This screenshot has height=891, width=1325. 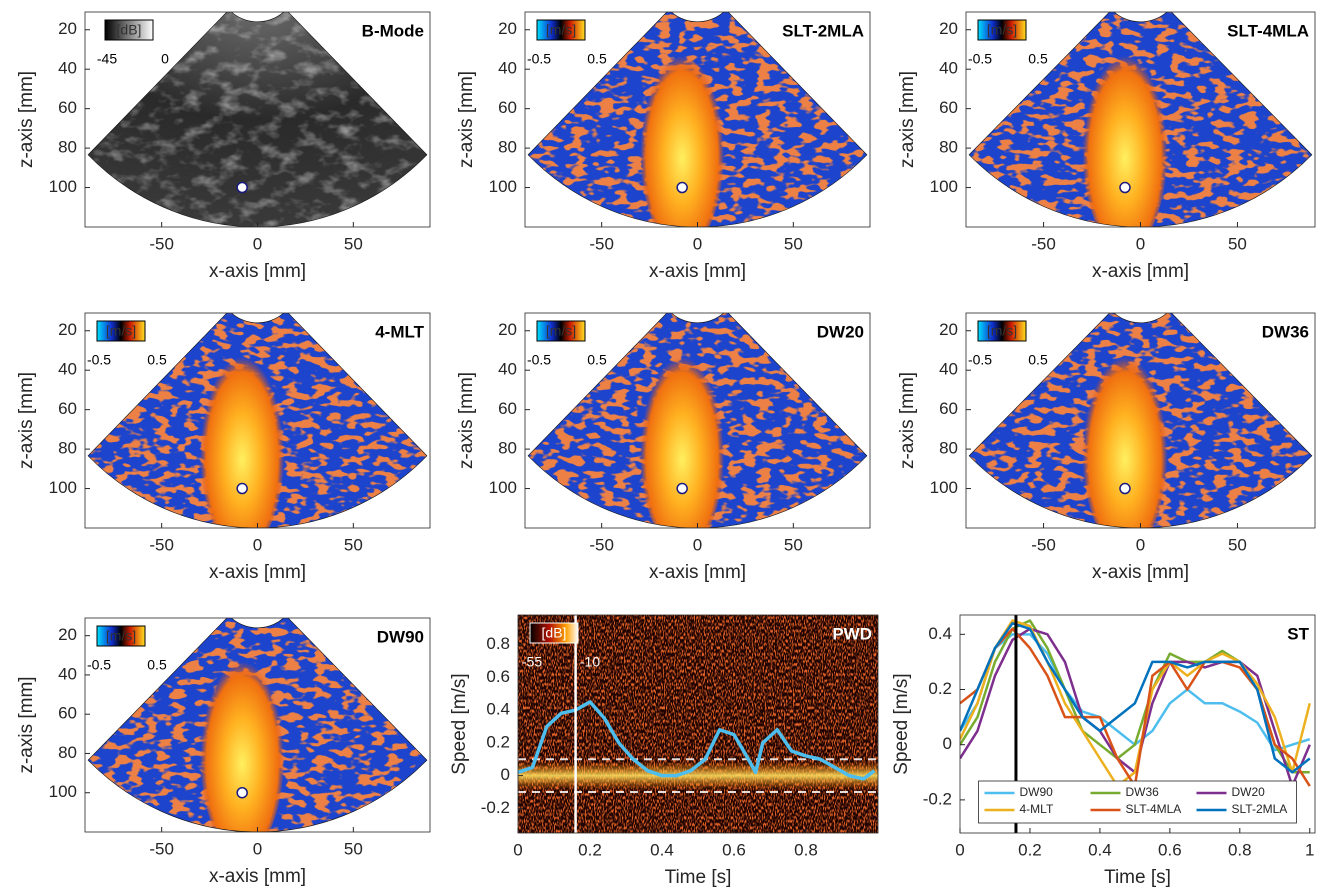 I want to click on panel-title: B-Mode, so click(x=393, y=30).